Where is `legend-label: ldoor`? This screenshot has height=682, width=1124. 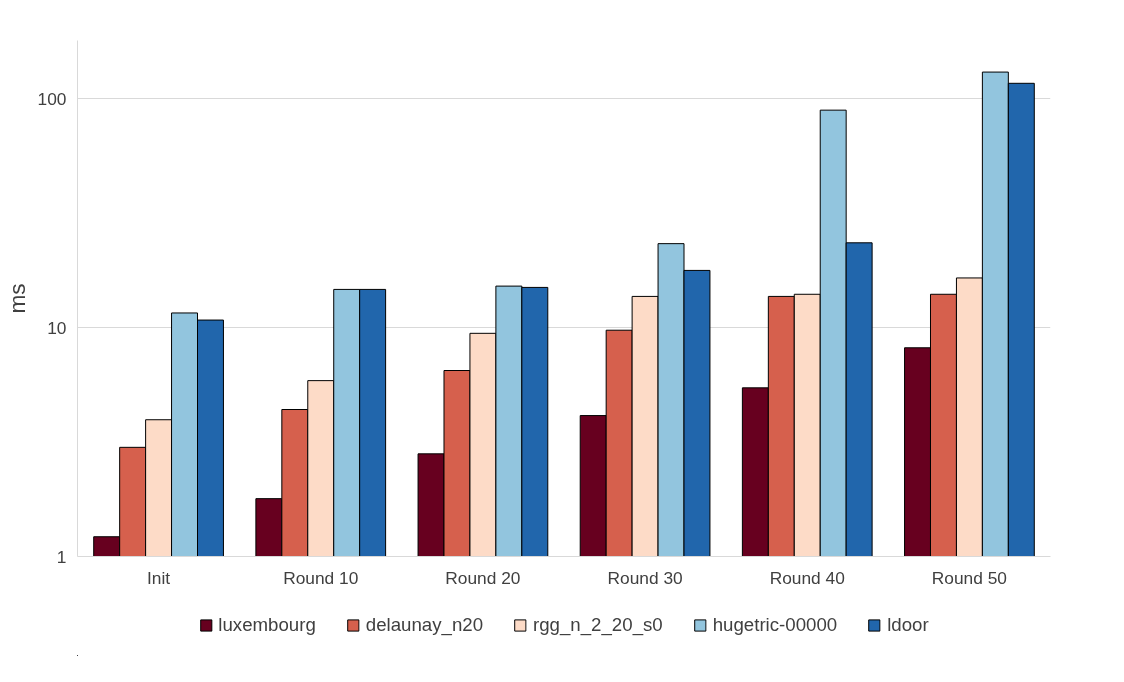
legend-label: ldoor is located at coordinates (908, 625).